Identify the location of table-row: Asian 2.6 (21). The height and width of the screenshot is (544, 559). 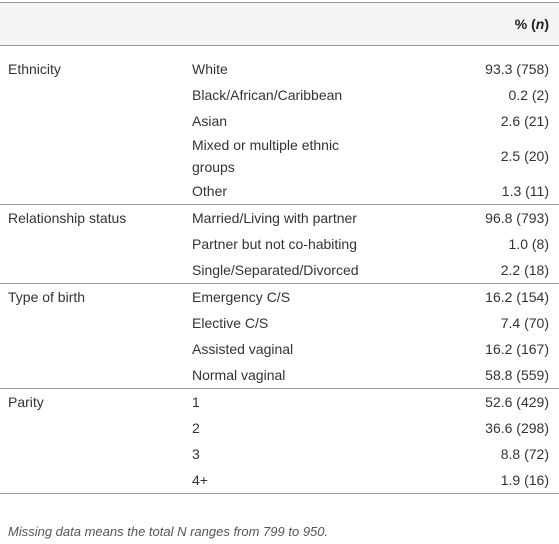
(279, 121).